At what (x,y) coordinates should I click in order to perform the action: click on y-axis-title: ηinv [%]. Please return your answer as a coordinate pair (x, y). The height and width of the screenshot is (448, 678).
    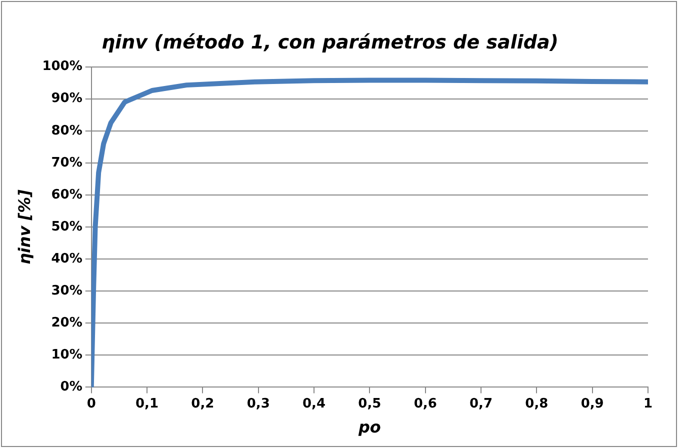
    Looking at the image, I should click on (24, 226).